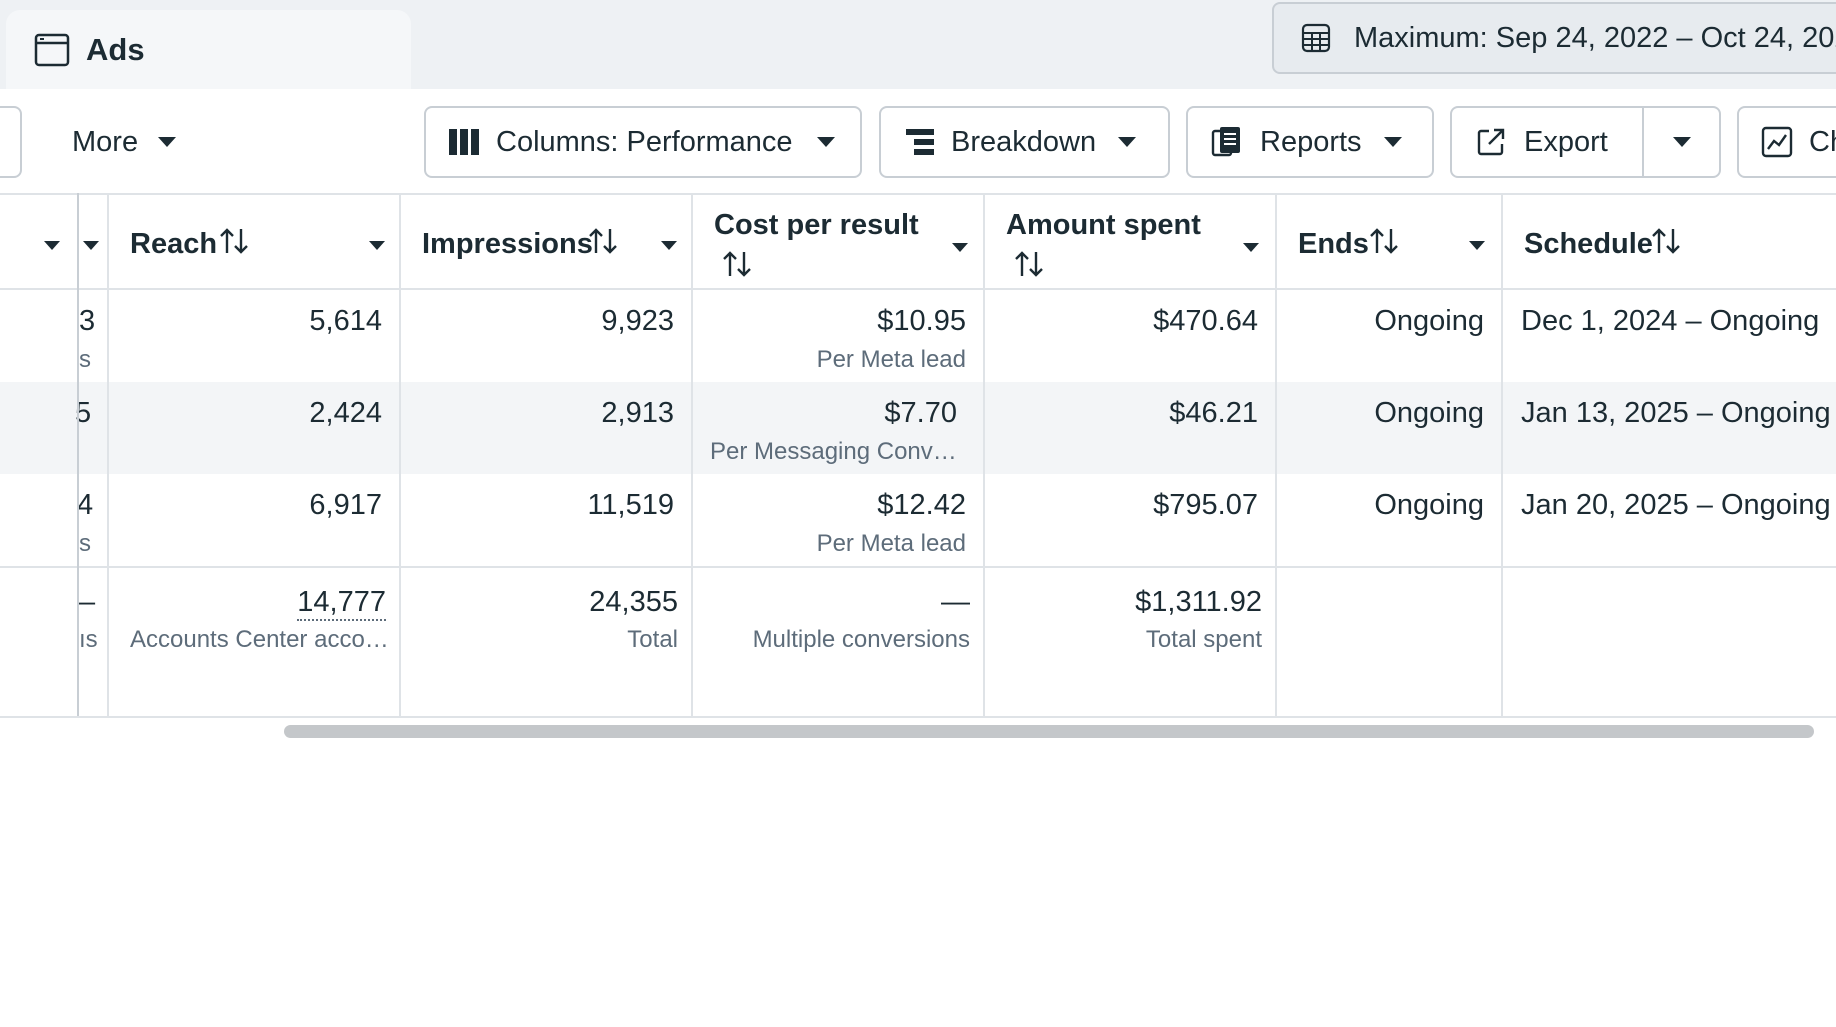 The width and height of the screenshot is (1836, 1027). What do you see at coordinates (1024, 142) in the screenshot?
I see `breakdown-button: Breakdown` at bounding box center [1024, 142].